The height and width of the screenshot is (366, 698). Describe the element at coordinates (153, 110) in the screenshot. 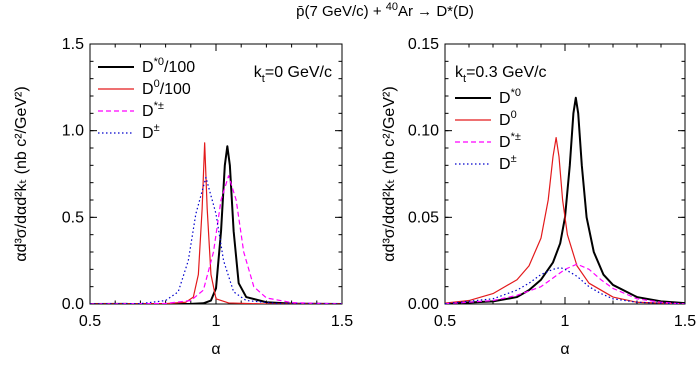

I see `left-legend-label: D*±` at that location.